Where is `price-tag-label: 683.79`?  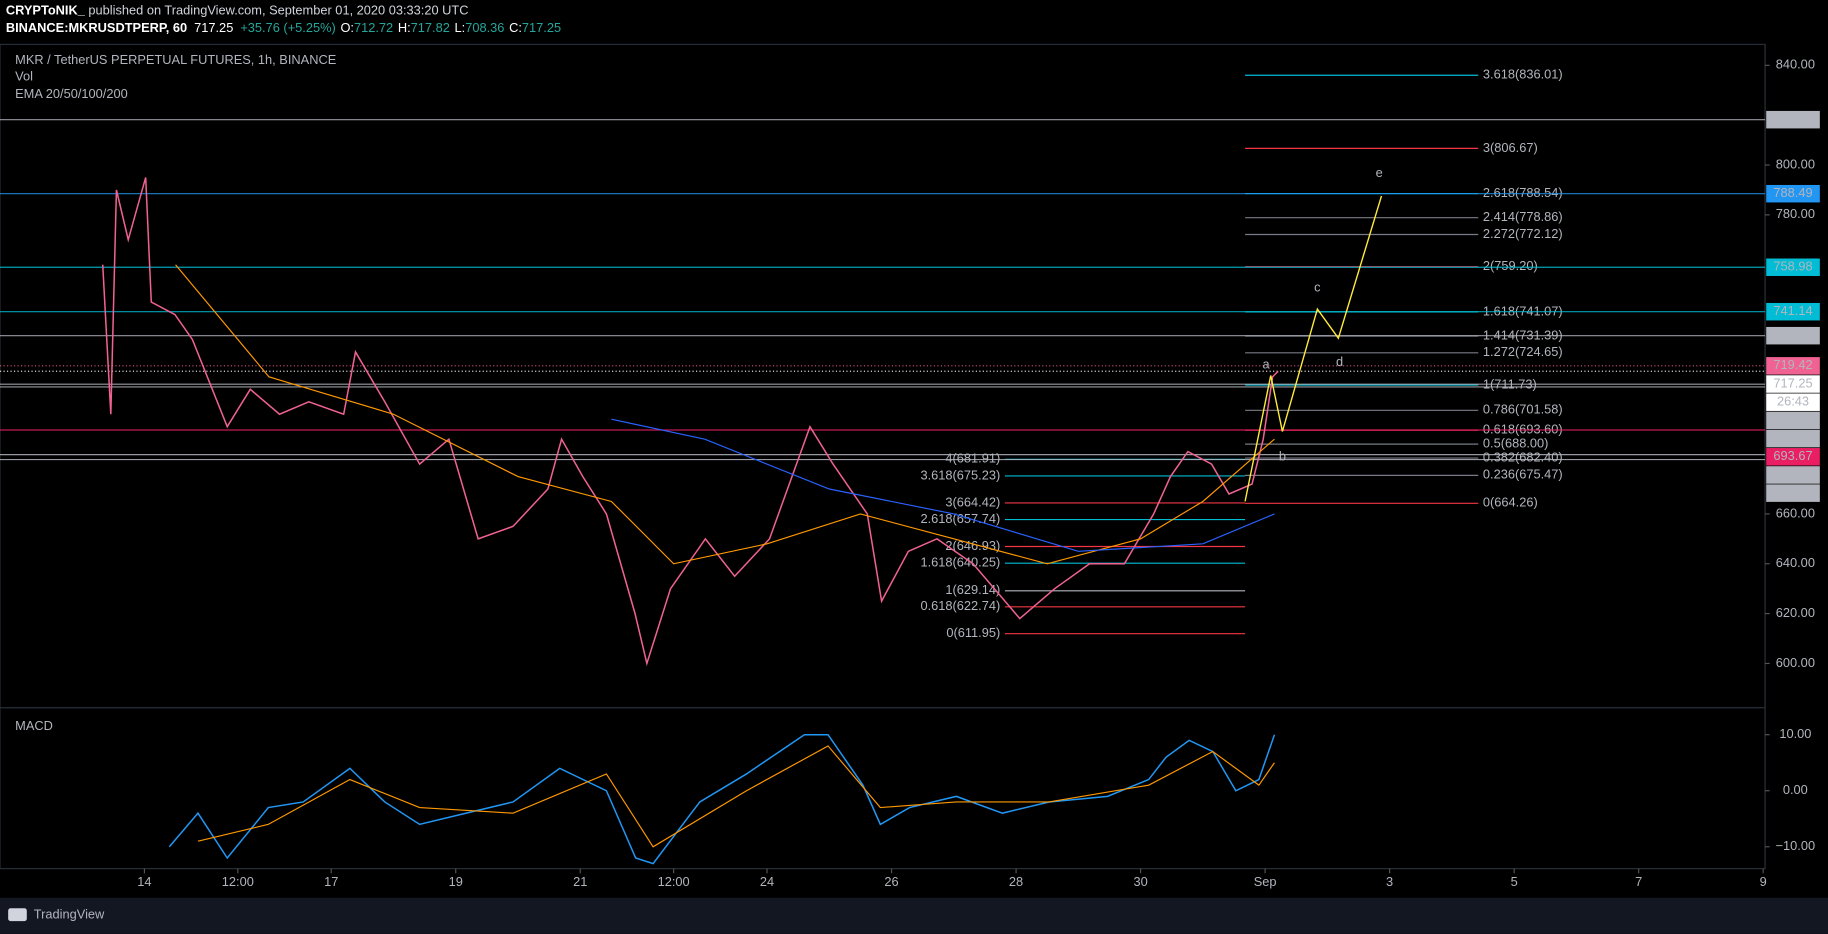 price-tag-label: 683.79 is located at coordinates (1792, 473).